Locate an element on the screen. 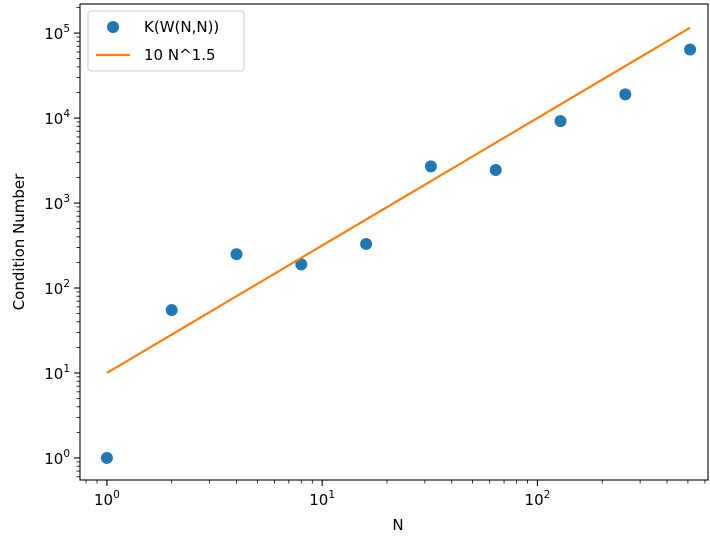 This screenshot has width=710, height=540. legend: K(W(N,N)) 10 N^1.5 is located at coordinates (166, 41).